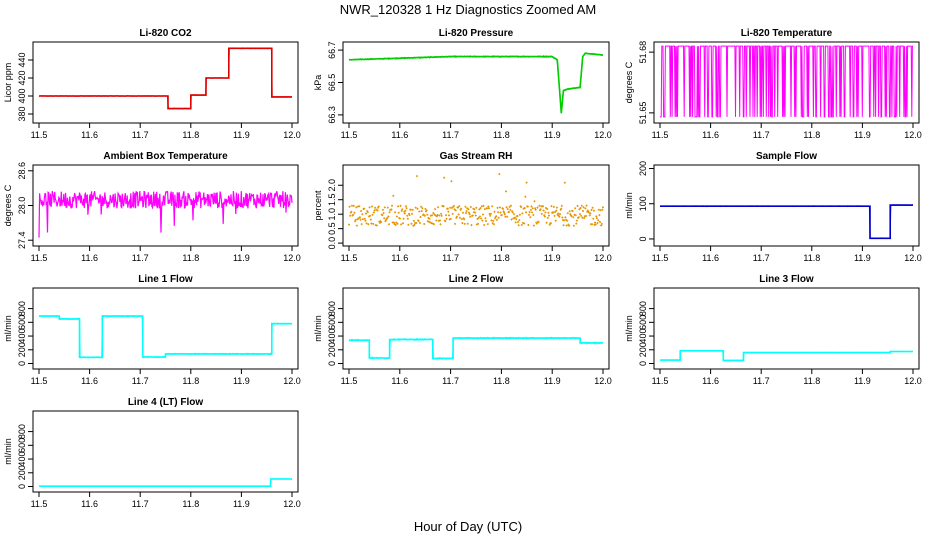 The image size is (936, 540). What do you see at coordinates (332, 185) in the screenshot?
I see `y-tick-label: 2.0` at bounding box center [332, 185].